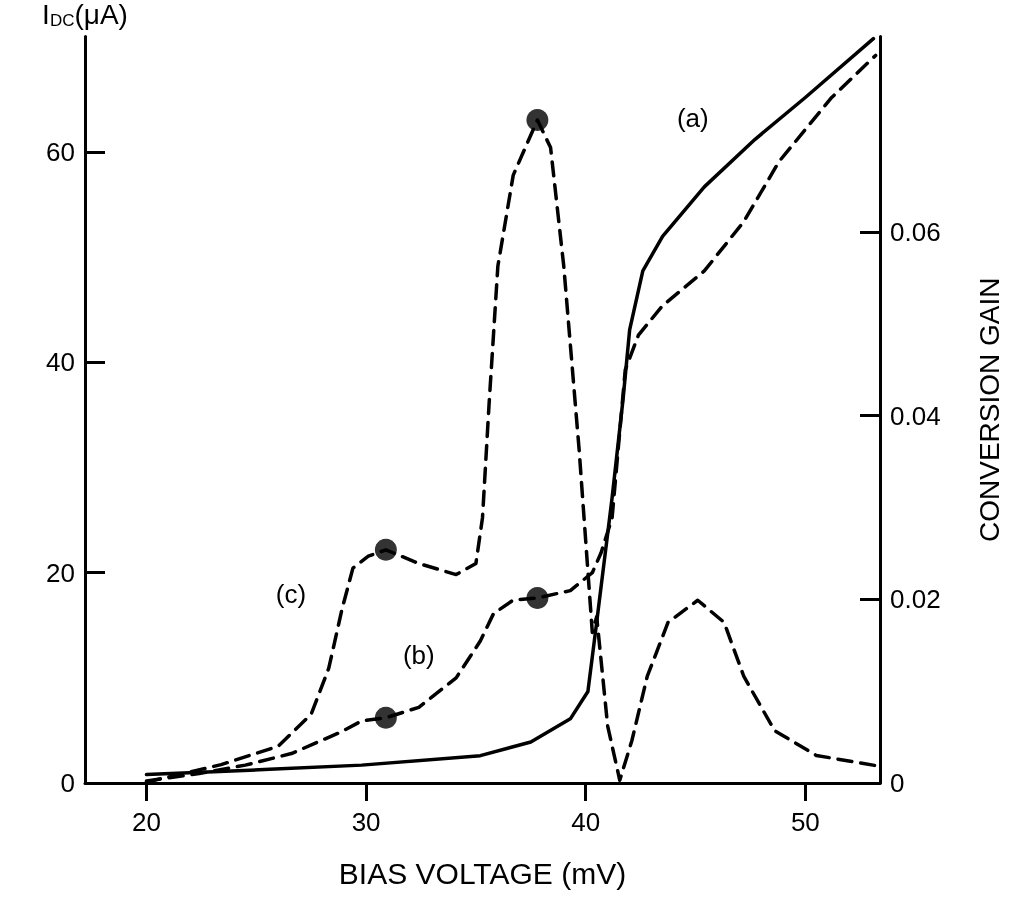 The height and width of the screenshot is (911, 1034). I want to click on x-tick-label: 40, so click(586, 822).